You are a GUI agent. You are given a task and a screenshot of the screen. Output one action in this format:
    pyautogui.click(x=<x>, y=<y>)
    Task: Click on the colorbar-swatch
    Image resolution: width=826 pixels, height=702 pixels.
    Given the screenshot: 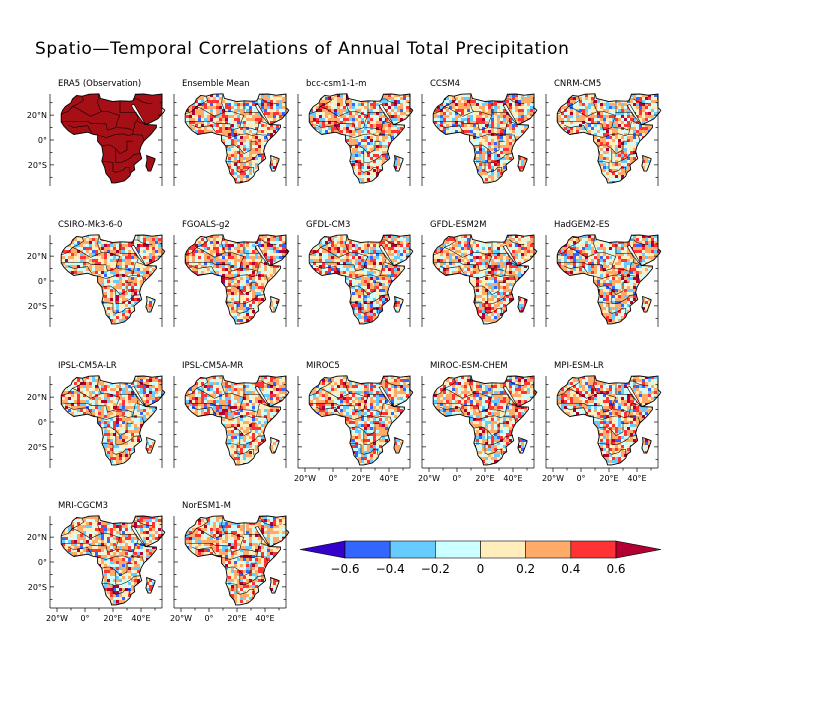 What is the action you would take?
    pyautogui.click(x=367, y=549)
    